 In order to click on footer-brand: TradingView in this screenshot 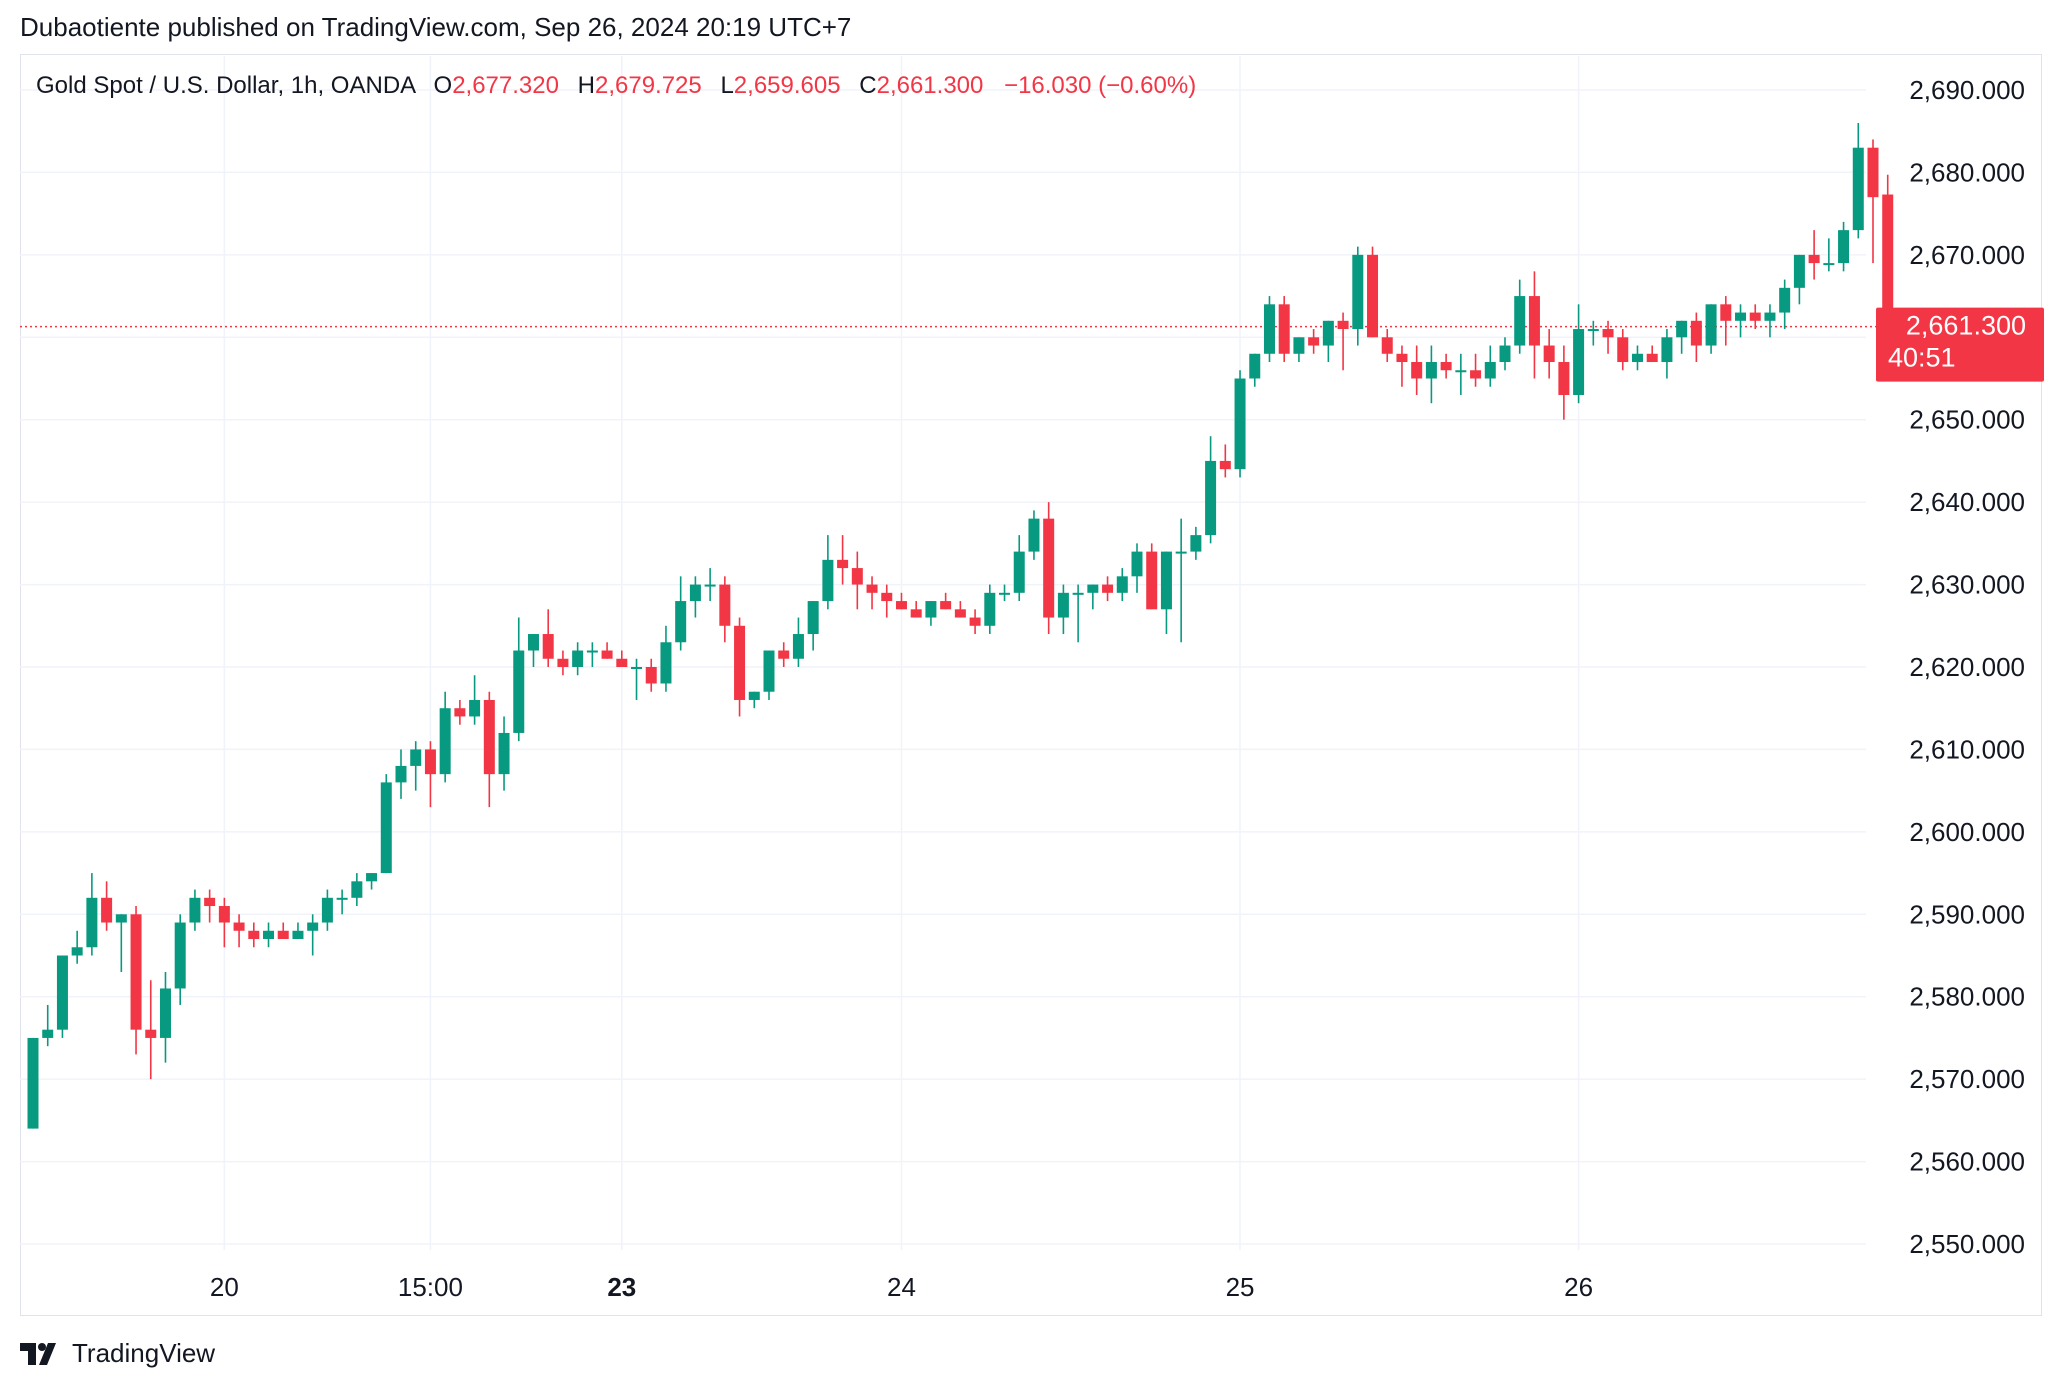, I will do `click(144, 1353)`.